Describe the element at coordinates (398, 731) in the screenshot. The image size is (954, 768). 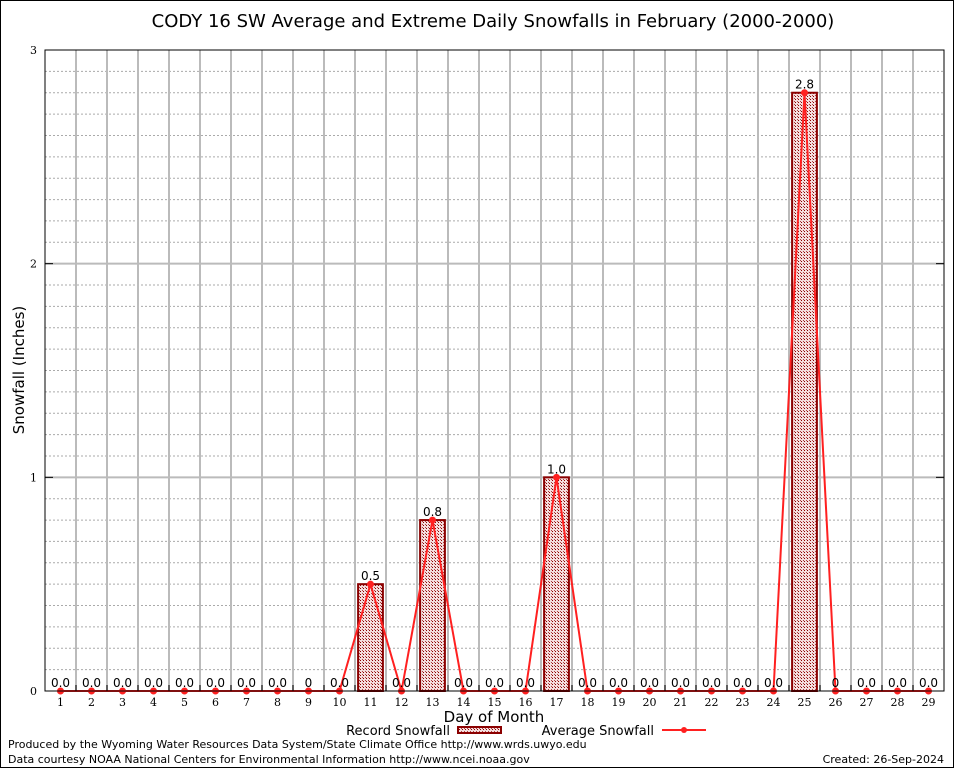
I see `legend-record-label: Record Snowfall` at that location.